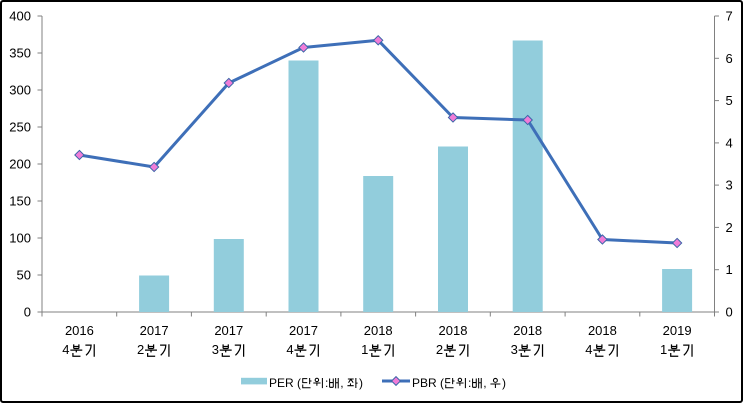  Describe the element at coordinates (24, 275) in the screenshot. I see `svg-text: 50` at that location.